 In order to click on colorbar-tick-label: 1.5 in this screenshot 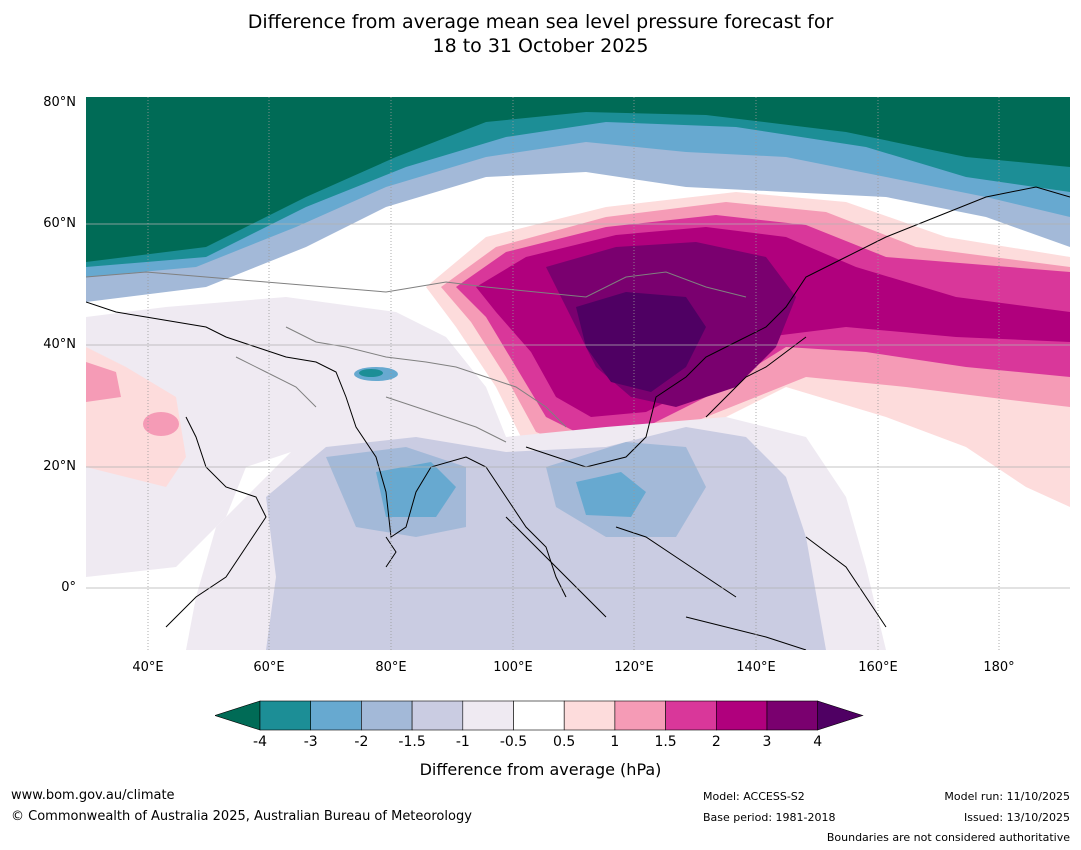, I will do `click(665, 742)`.